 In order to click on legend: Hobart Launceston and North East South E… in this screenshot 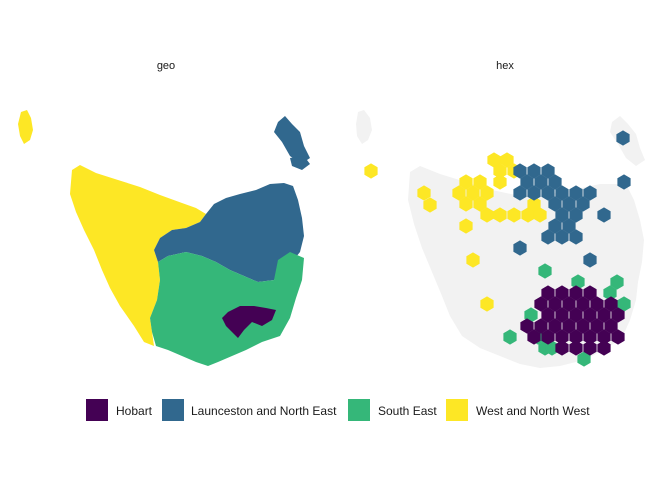, I will do `click(338, 410)`.